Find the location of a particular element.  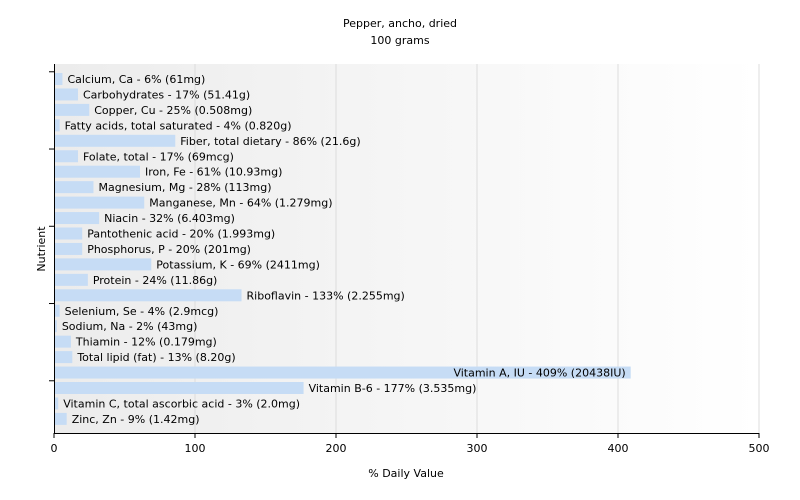

bar-data-label: Fiber, total dietary - 86% (21.6g) is located at coordinates (270, 141).